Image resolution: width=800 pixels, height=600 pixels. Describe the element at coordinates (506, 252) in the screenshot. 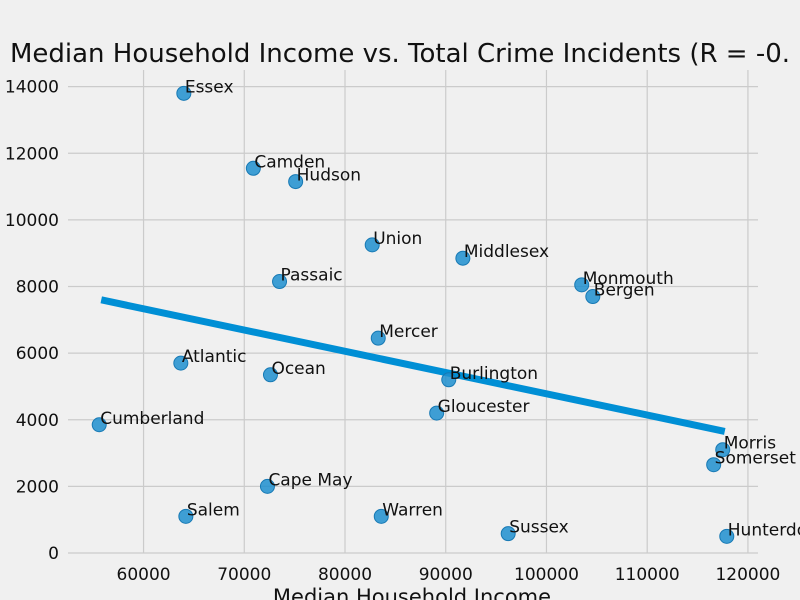

I see `point-label: Middlesex` at that location.